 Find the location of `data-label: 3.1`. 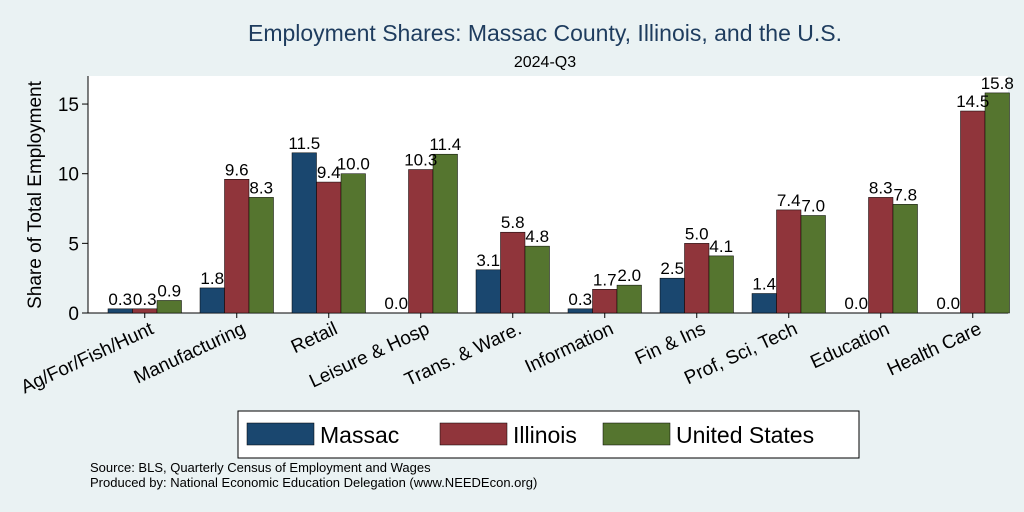

data-label: 3.1 is located at coordinates (488, 260).